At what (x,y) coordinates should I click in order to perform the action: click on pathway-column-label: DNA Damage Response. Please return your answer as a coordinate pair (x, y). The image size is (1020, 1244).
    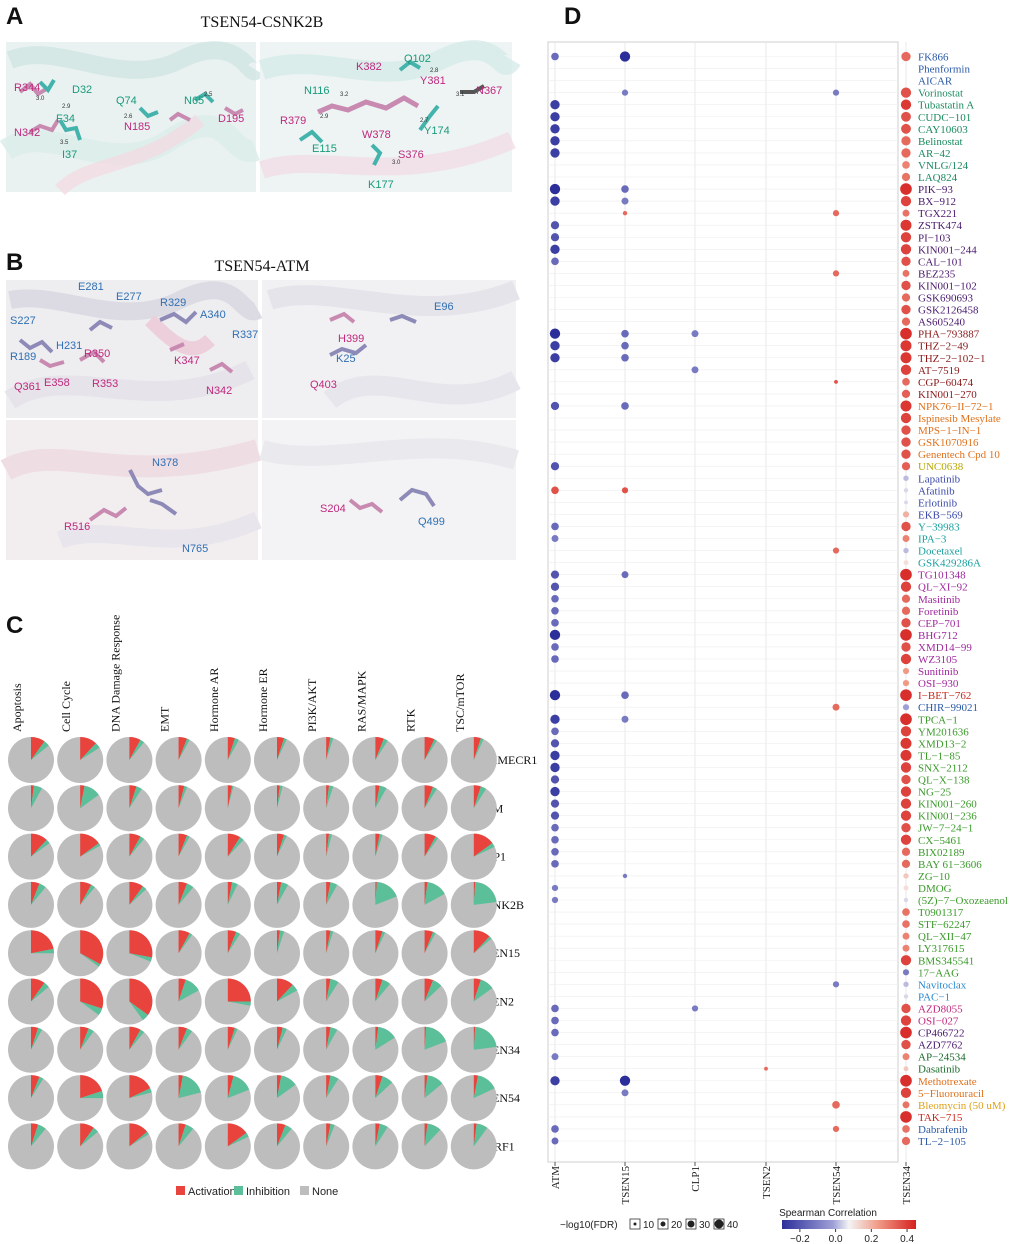
    Looking at the image, I should click on (115, 673).